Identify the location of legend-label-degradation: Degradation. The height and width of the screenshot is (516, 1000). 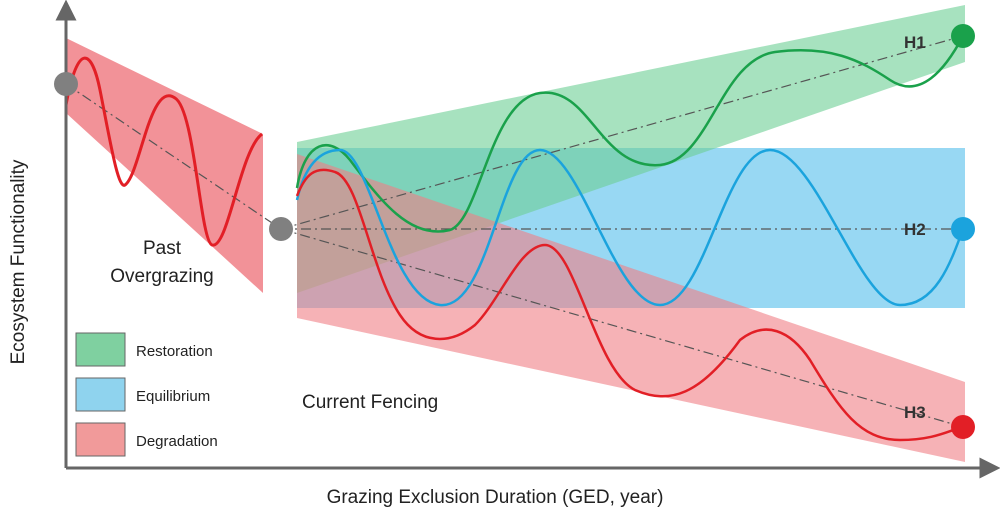
(177, 441).